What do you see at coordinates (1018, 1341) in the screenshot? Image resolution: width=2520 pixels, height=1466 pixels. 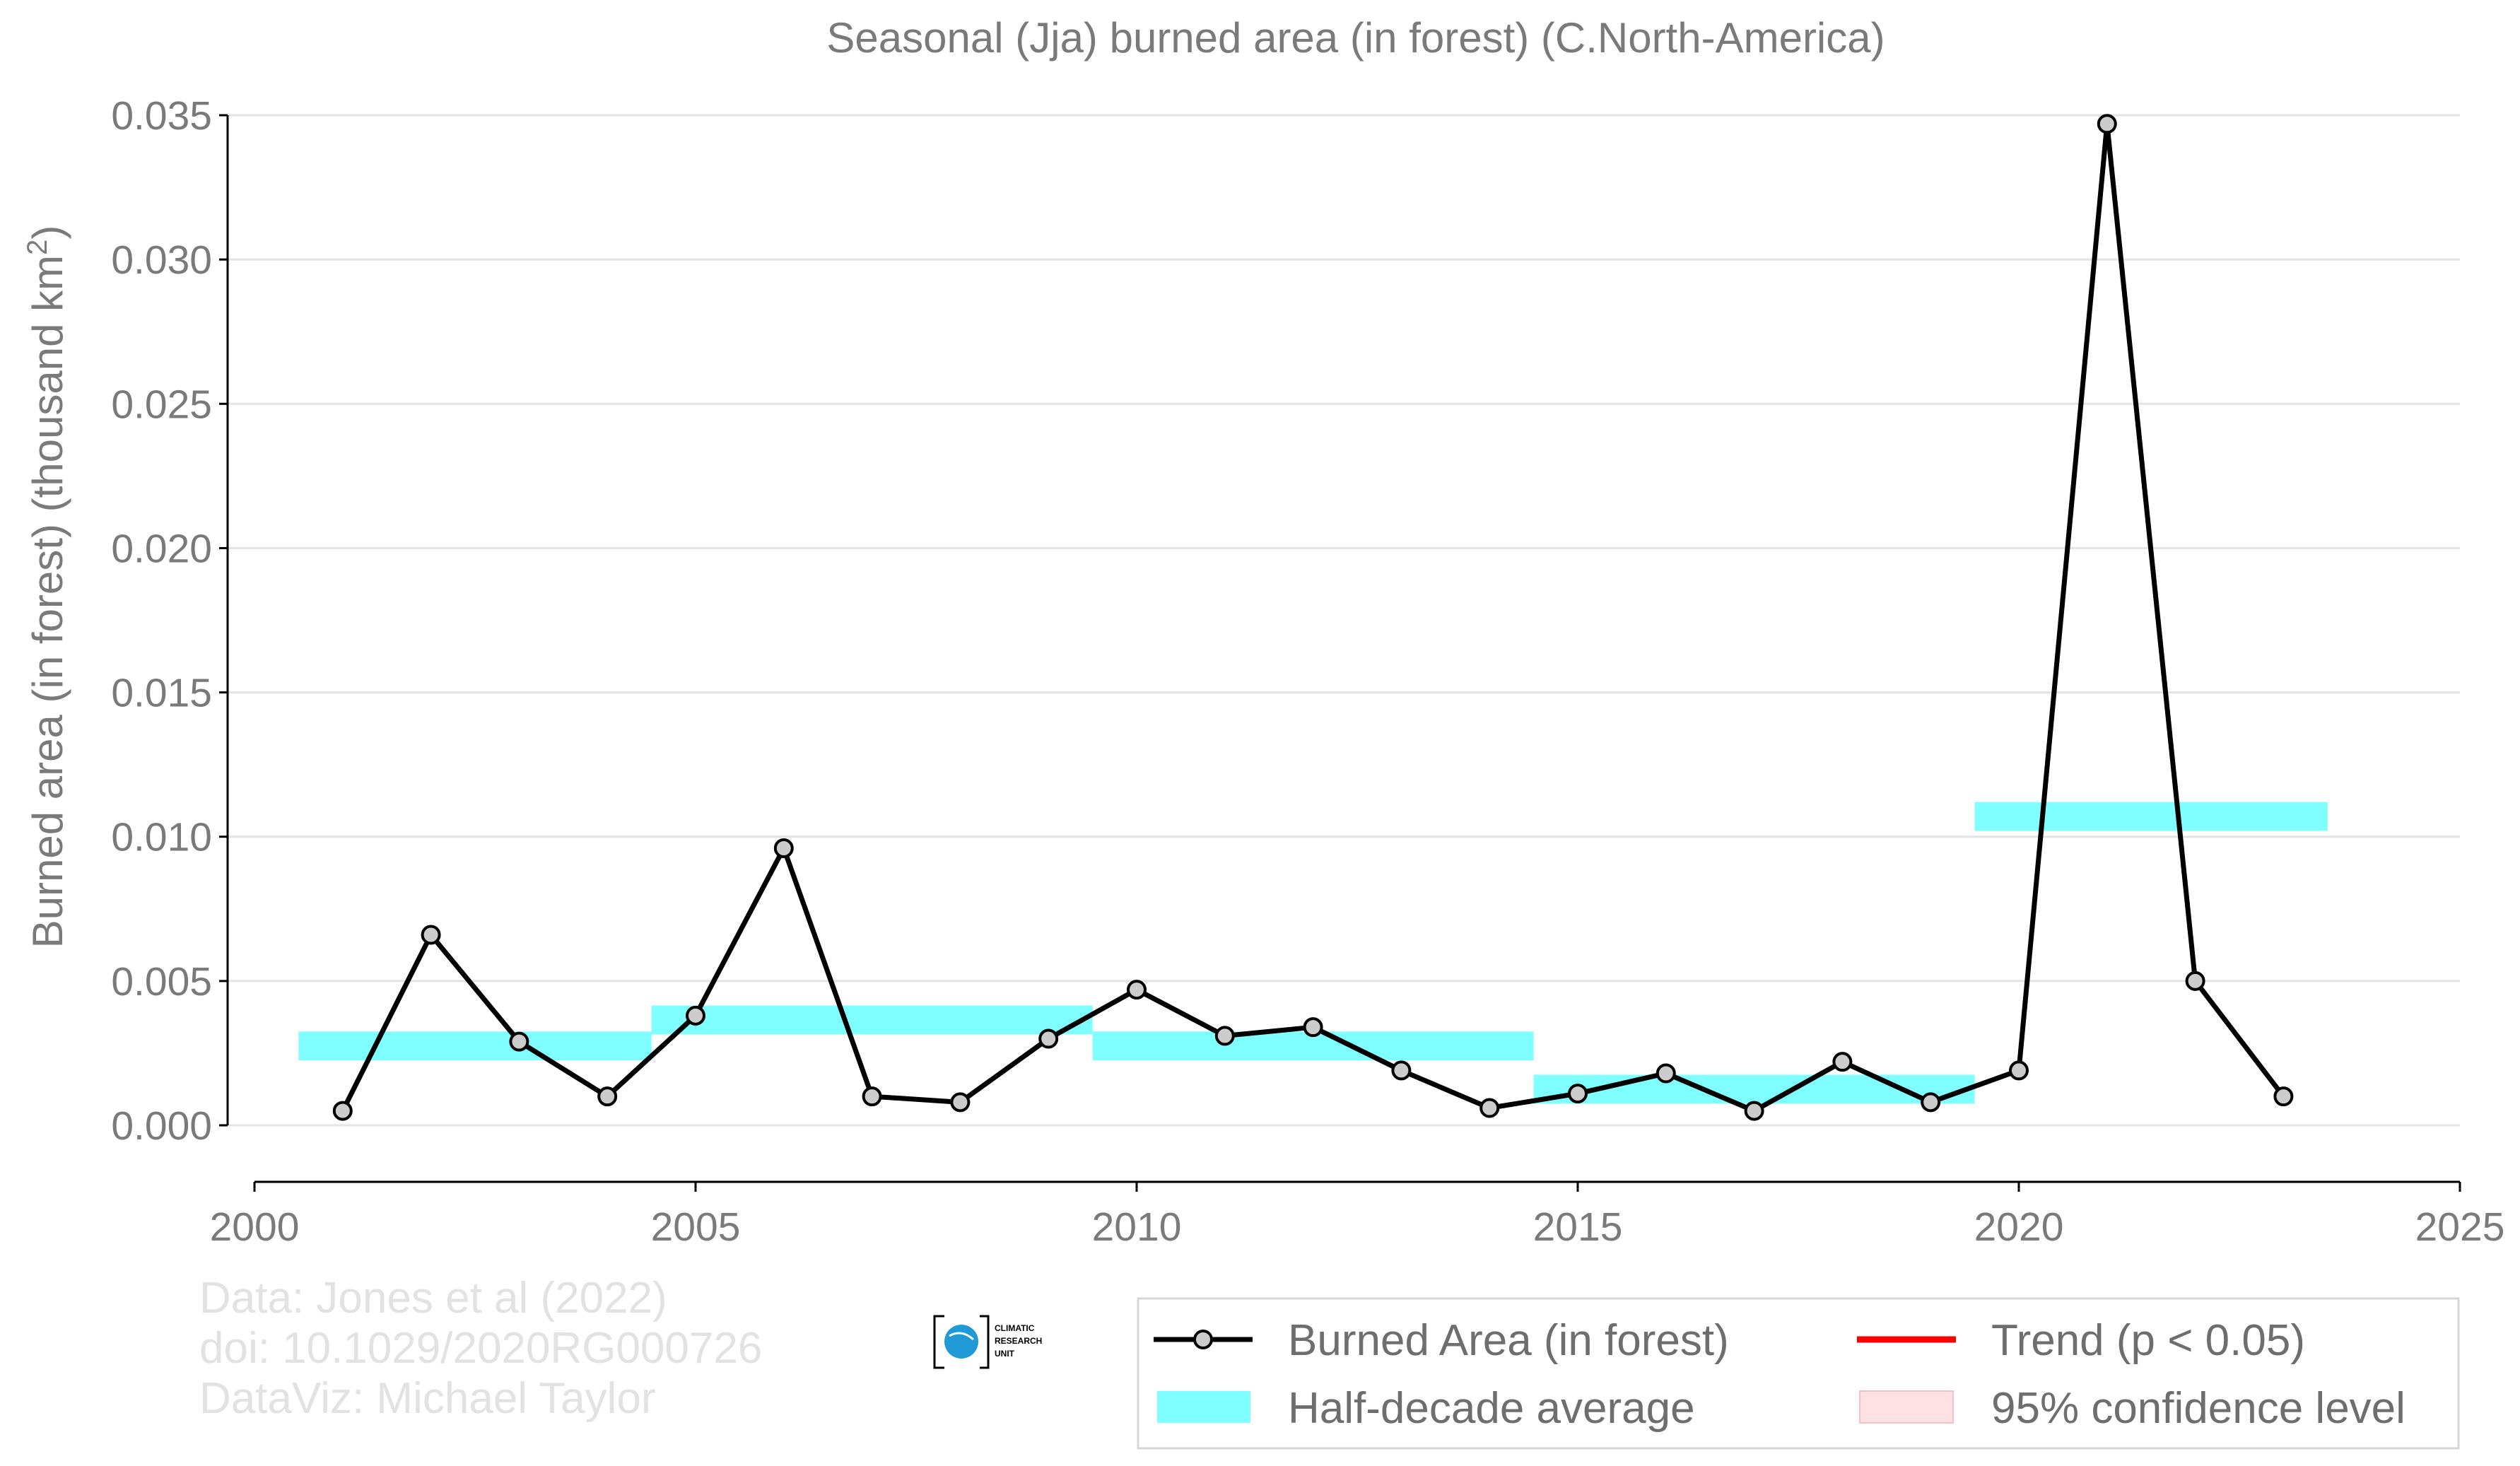 I see `cru-logo-line2: RESEARCH` at bounding box center [1018, 1341].